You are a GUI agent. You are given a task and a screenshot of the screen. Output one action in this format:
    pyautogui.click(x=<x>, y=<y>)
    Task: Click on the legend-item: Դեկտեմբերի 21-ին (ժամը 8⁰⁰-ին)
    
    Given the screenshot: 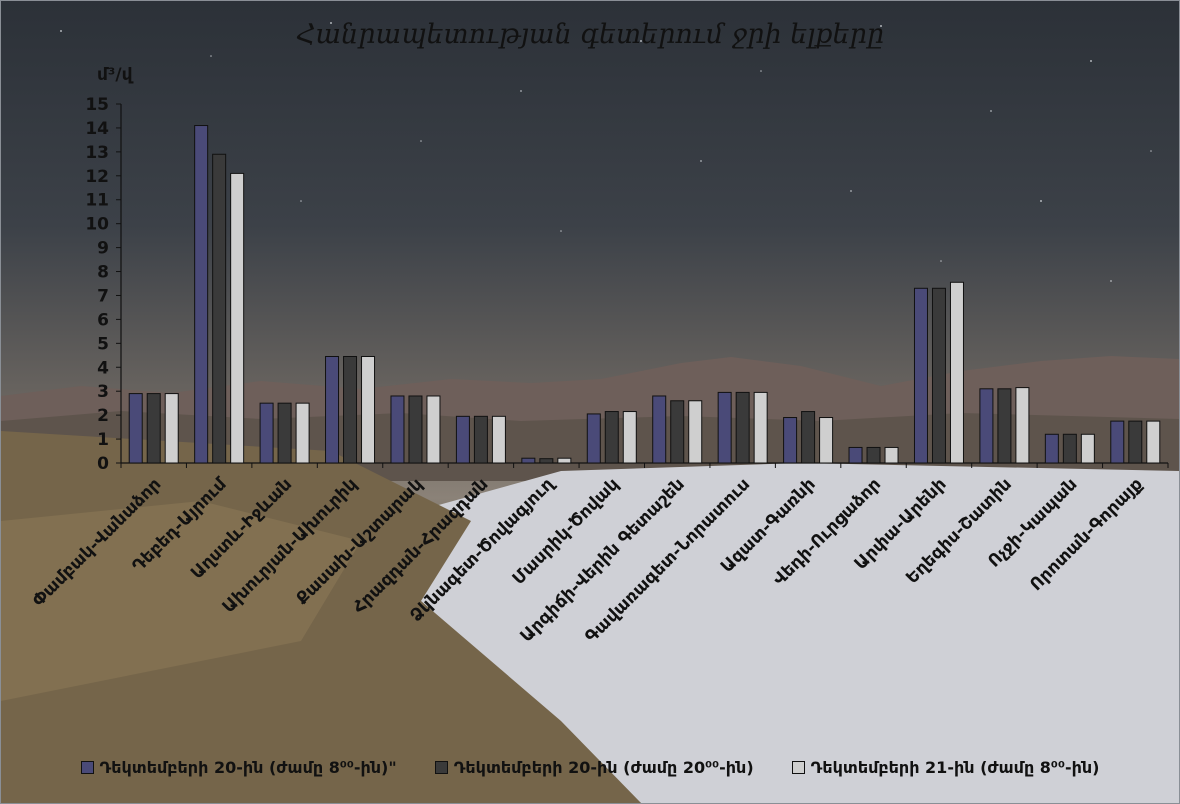 What is the action you would take?
    pyautogui.click(x=945, y=767)
    